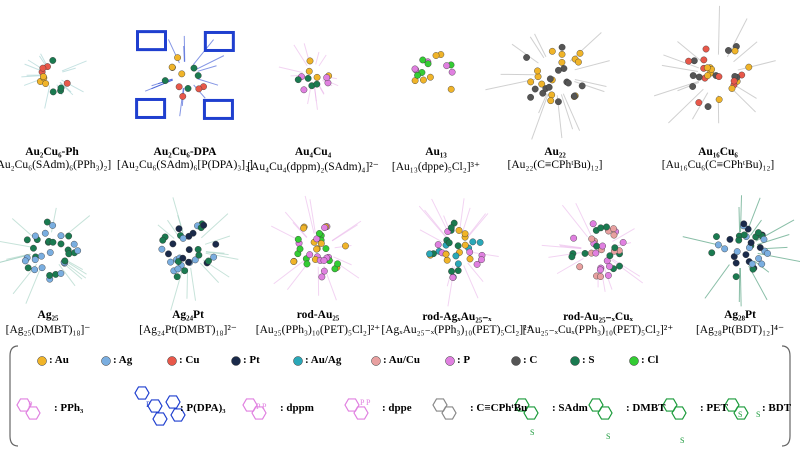  I want to click on atom-legend-label: : Cu, so click(189, 360).